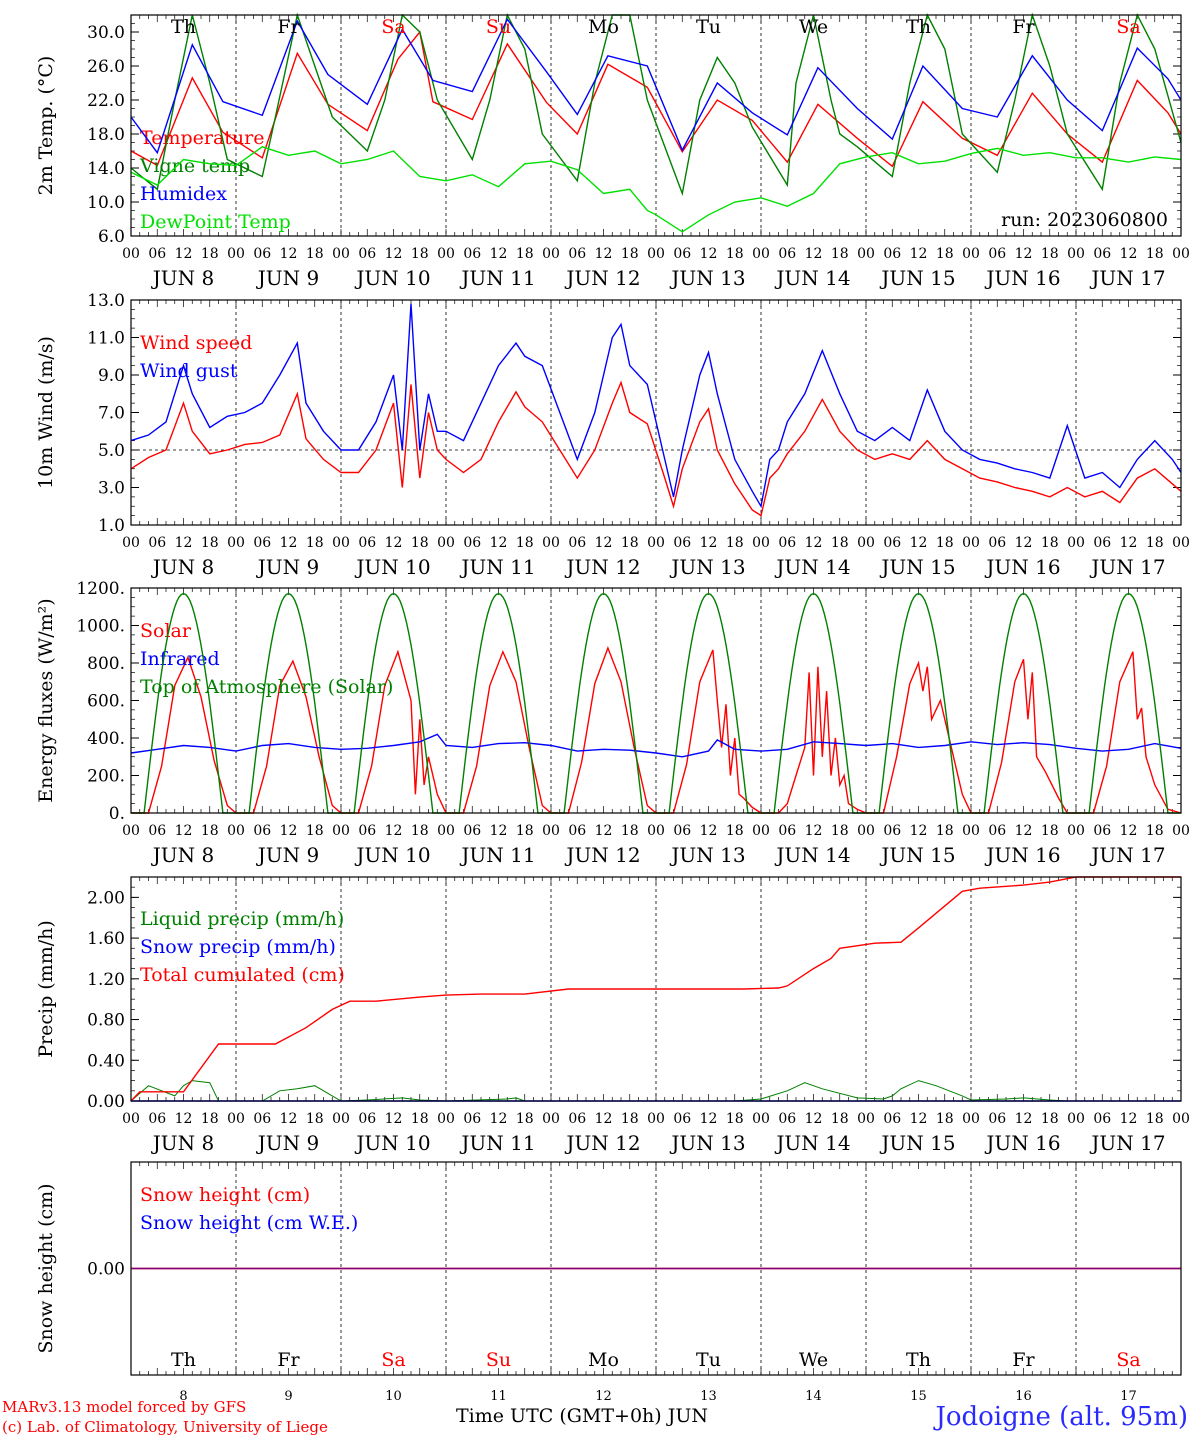 This screenshot has height=1440, width=1194. What do you see at coordinates (288, 1360) in the screenshot?
I see `day-name-bottom: Fr` at bounding box center [288, 1360].